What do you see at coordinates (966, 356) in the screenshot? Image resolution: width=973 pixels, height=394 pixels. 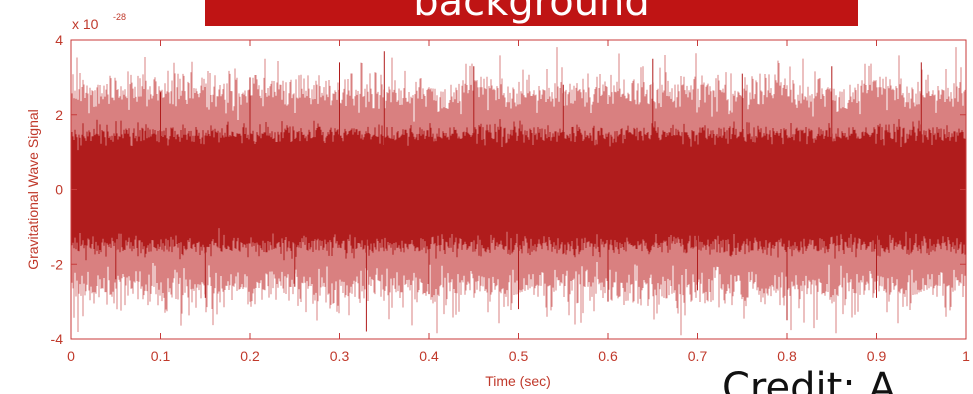 I see `x-tick-label: 1` at bounding box center [966, 356].